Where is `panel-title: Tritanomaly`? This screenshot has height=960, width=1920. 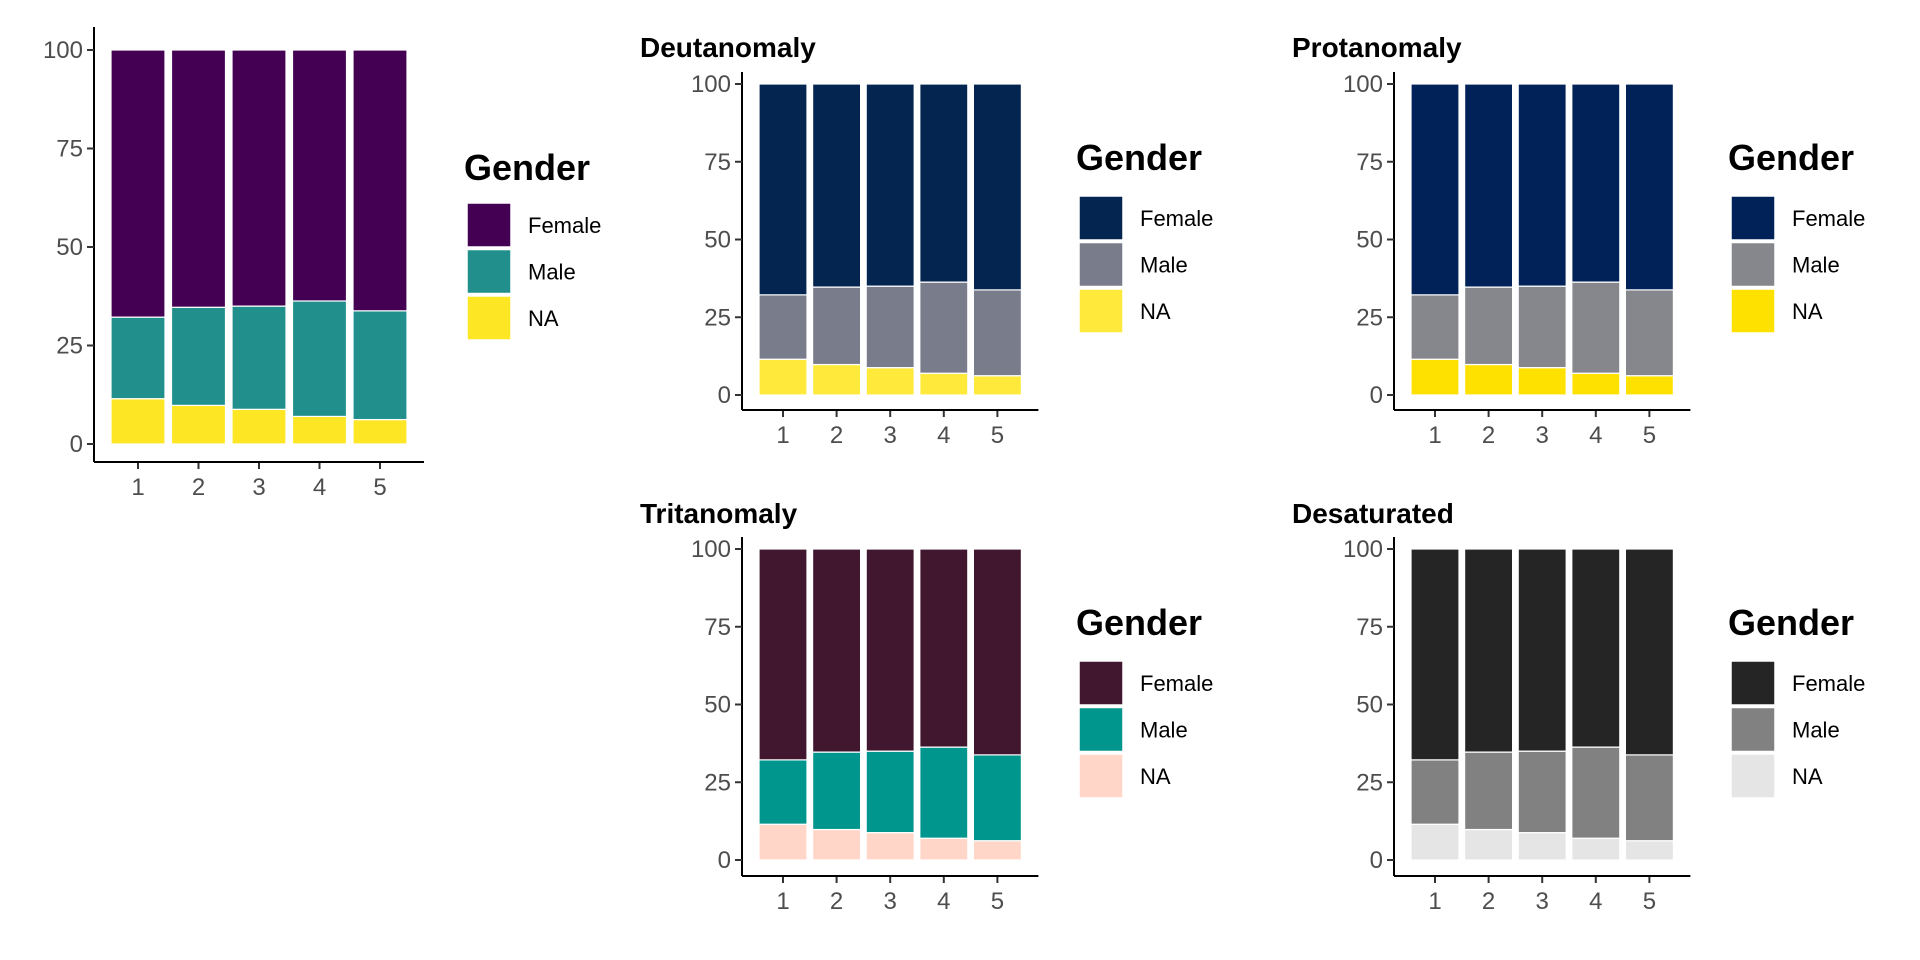 panel-title: Tritanomaly is located at coordinates (719, 513).